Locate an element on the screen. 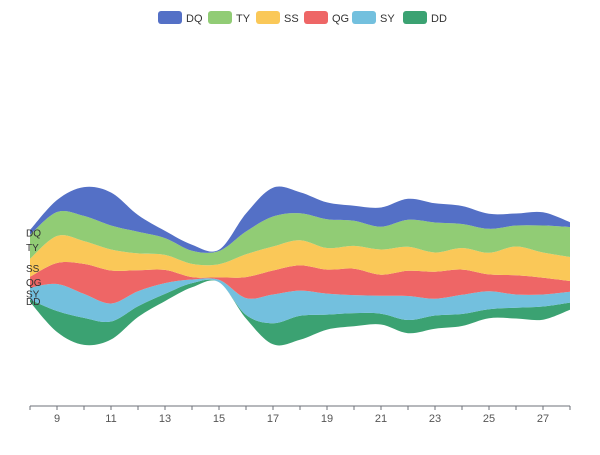 The width and height of the screenshot is (600, 455). stream-sy is located at coordinates (300, 301).